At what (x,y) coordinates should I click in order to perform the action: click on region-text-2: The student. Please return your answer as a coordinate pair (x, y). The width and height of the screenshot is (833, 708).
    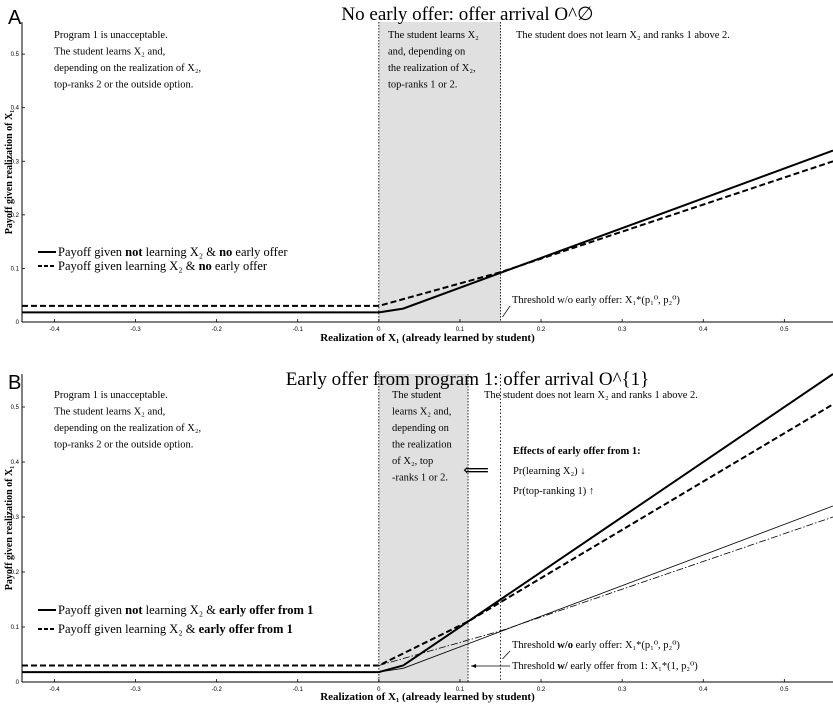
    Looking at the image, I should click on (416, 395).